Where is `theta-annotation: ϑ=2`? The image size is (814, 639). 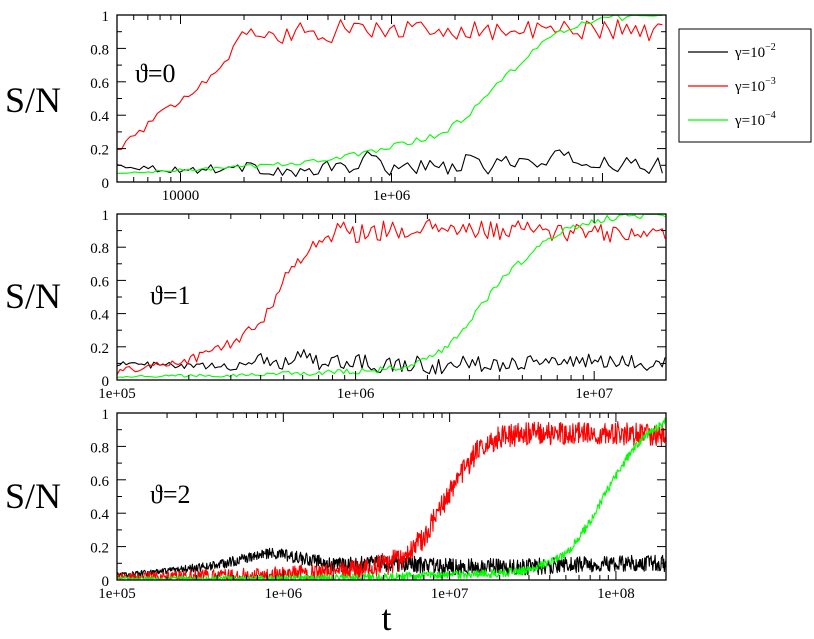
theta-annotation: ϑ=2 is located at coordinates (170, 494).